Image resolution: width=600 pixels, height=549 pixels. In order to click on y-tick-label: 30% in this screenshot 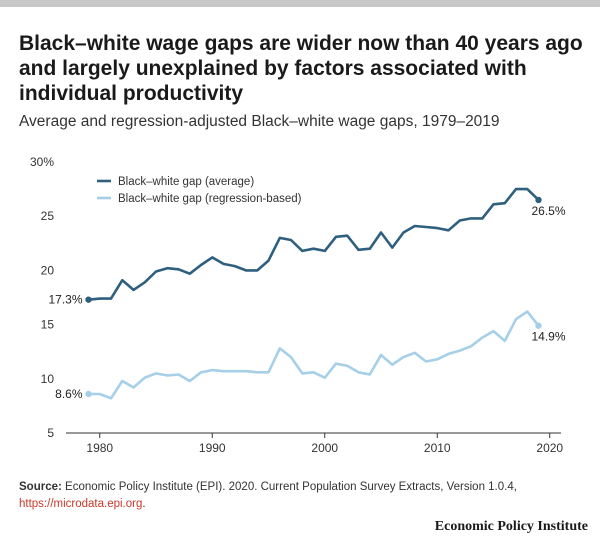, I will do `click(42, 162)`.